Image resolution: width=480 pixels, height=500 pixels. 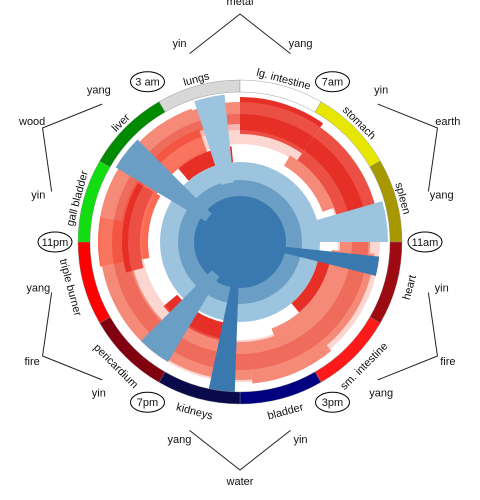 I want to click on time-label: 3 am, so click(x=147, y=83).